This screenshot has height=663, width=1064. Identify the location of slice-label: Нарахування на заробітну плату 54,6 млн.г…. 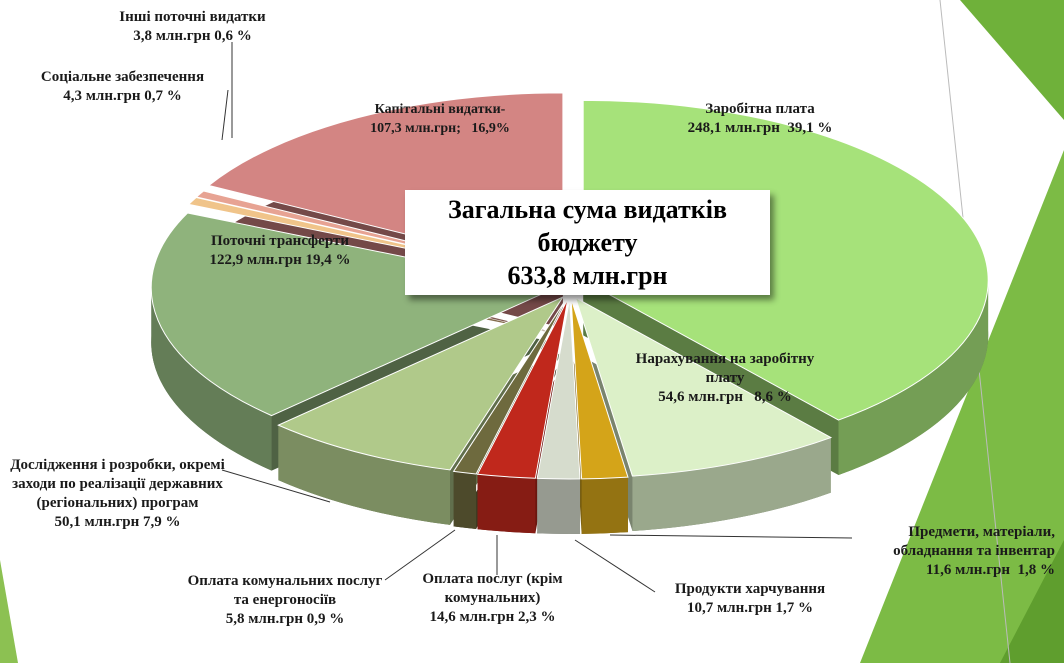
(725, 378).